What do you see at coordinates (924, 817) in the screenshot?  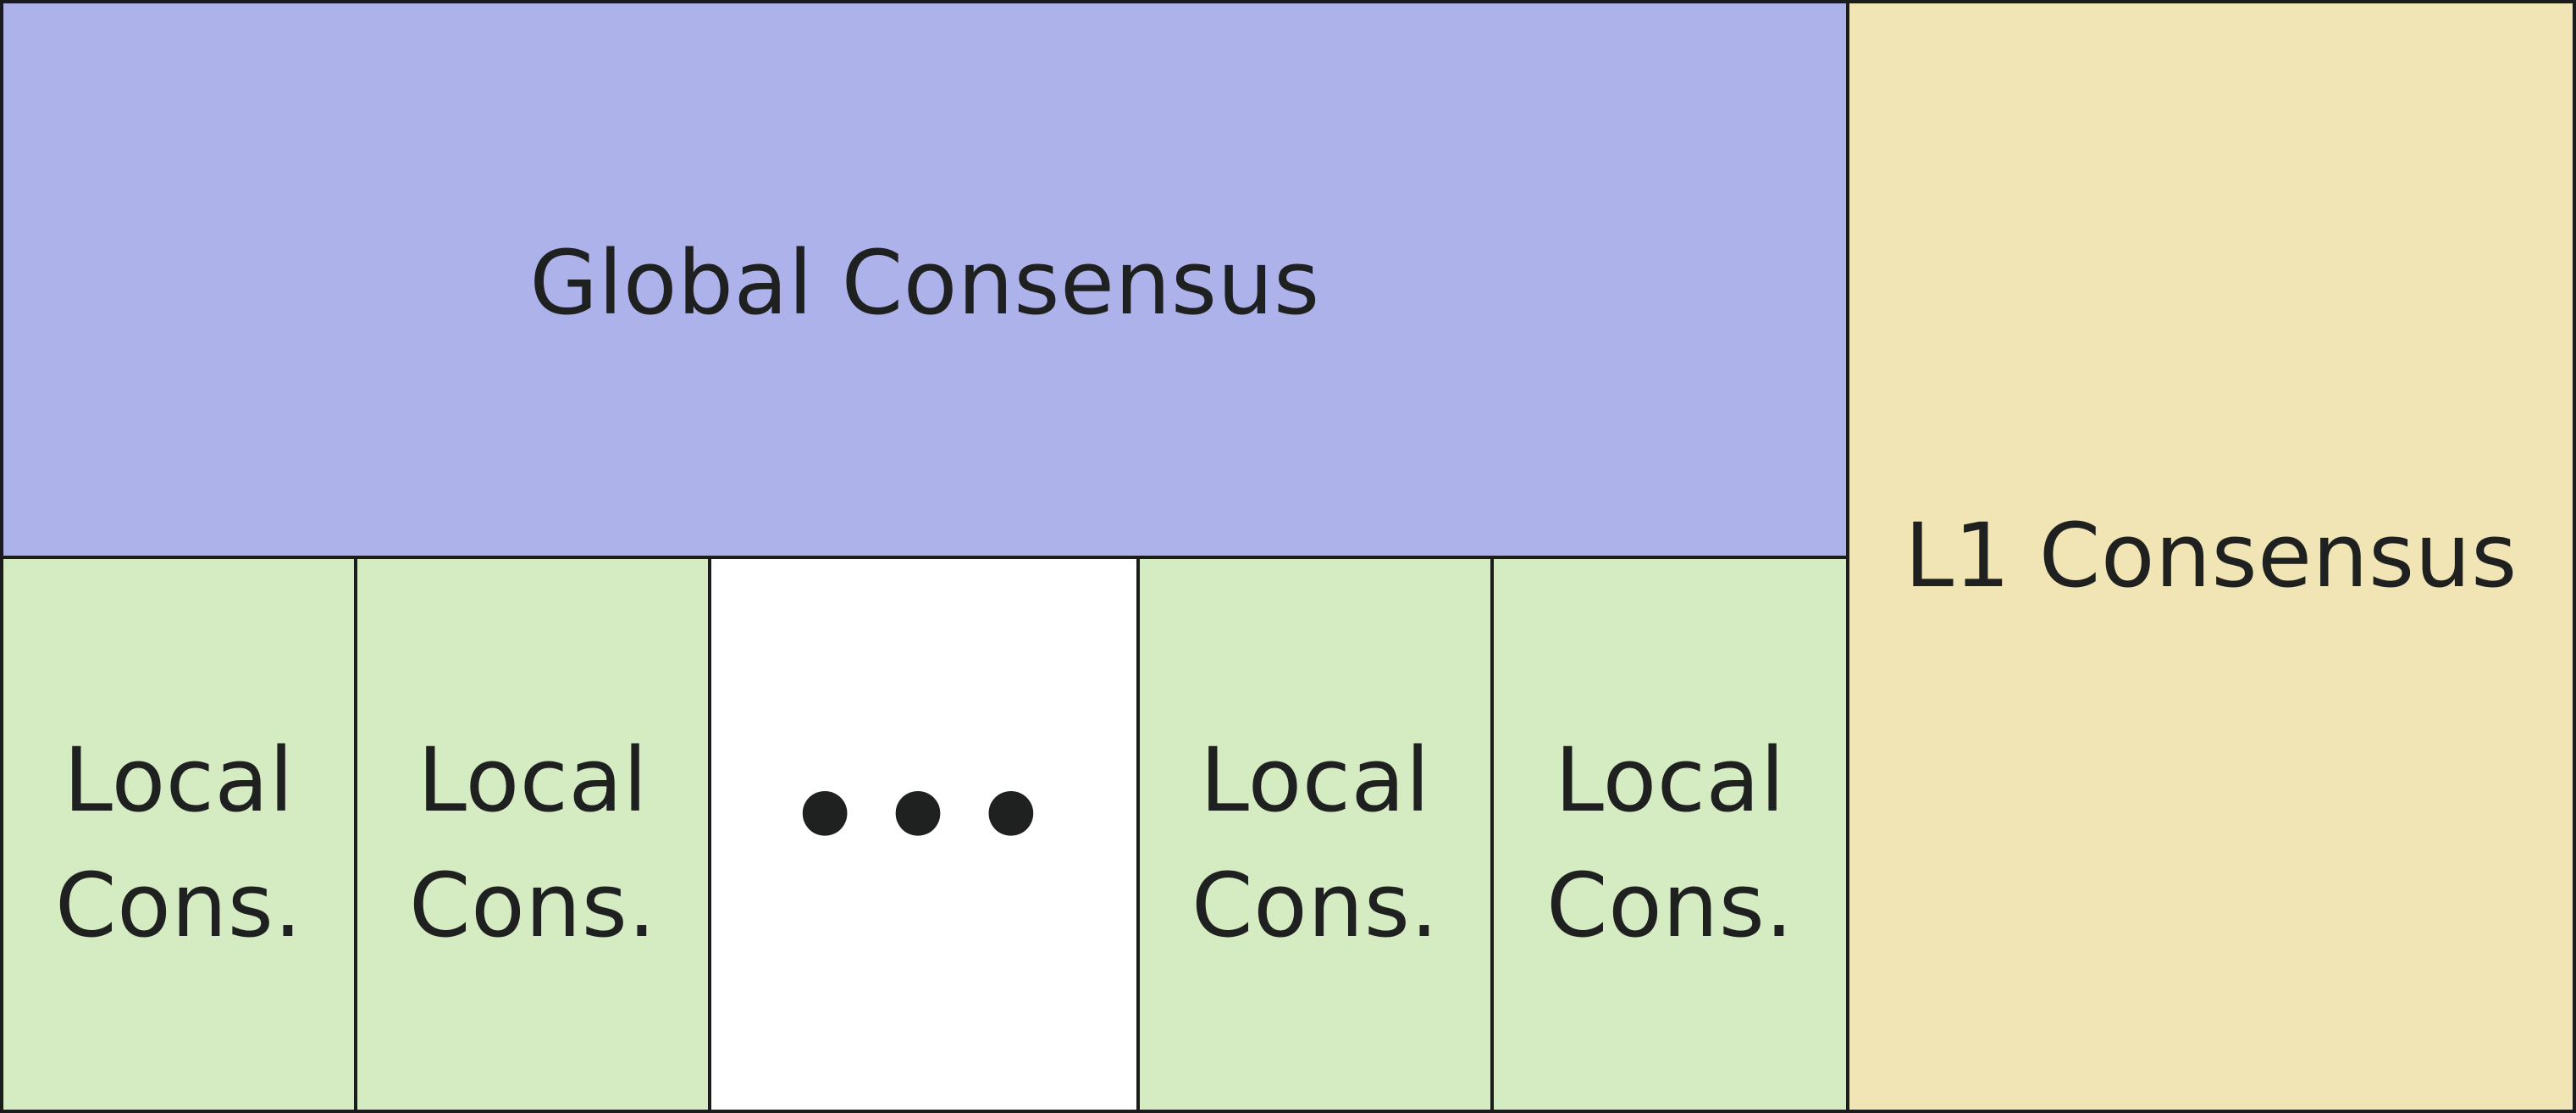 I see `ellipsis-dots: •••` at bounding box center [924, 817].